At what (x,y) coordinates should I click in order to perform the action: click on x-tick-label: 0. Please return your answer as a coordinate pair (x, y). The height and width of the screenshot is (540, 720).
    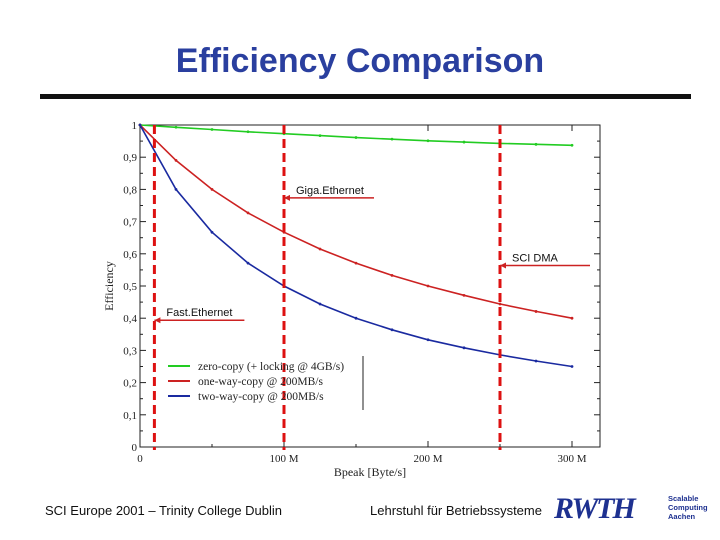
    Looking at the image, I should click on (140, 459).